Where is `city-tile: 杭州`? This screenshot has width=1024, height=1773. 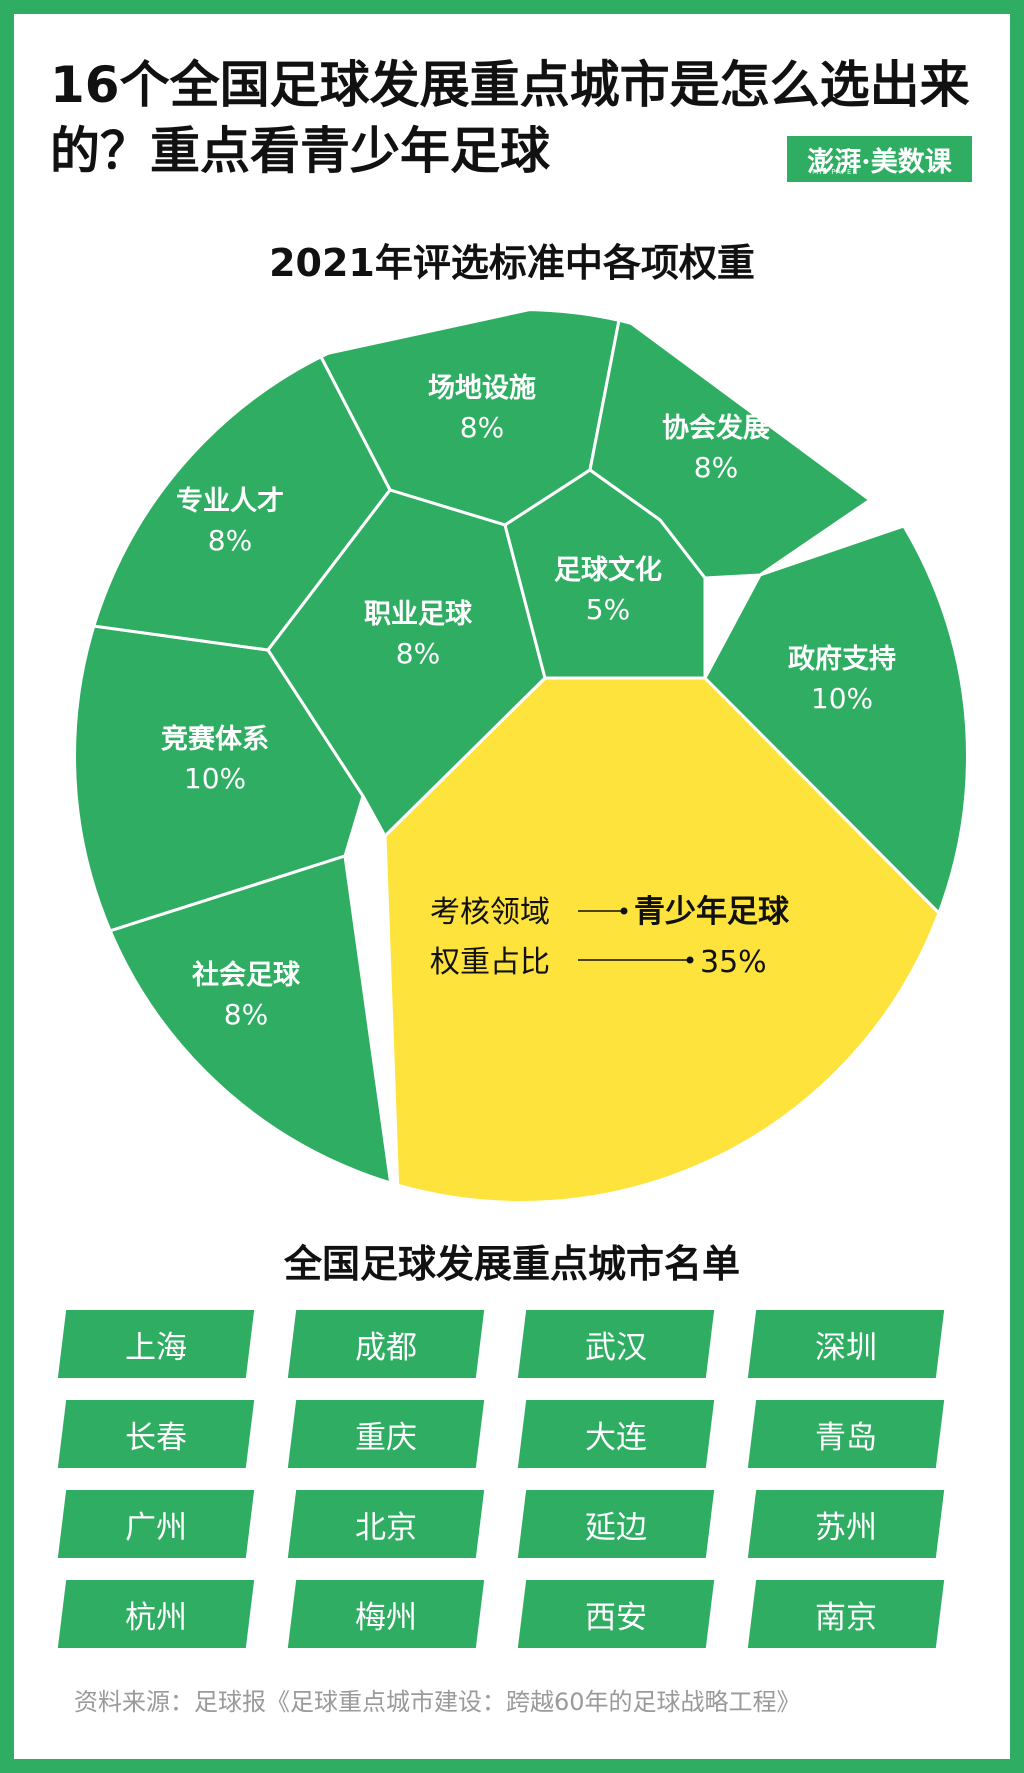
city-tile: 杭州 is located at coordinates (156, 1614).